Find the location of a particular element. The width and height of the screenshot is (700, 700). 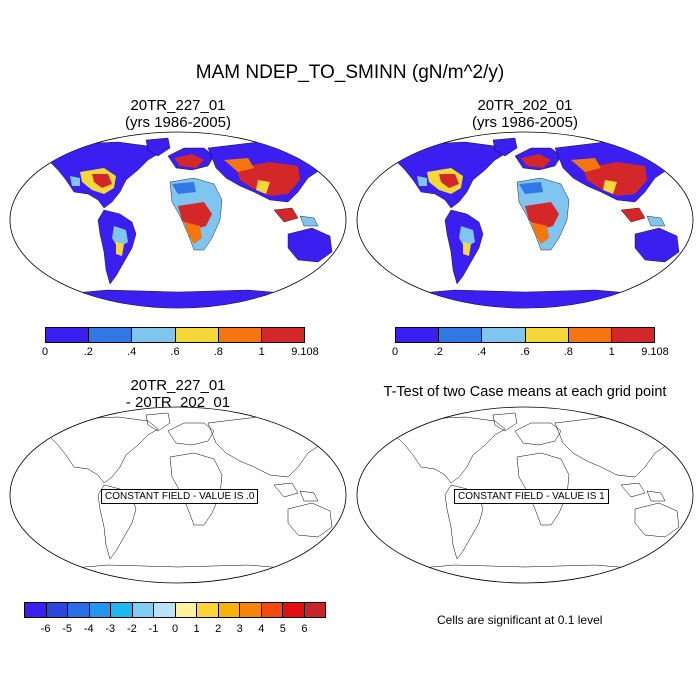

colorbar-tick-label: -2 is located at coordinates (131, 629).